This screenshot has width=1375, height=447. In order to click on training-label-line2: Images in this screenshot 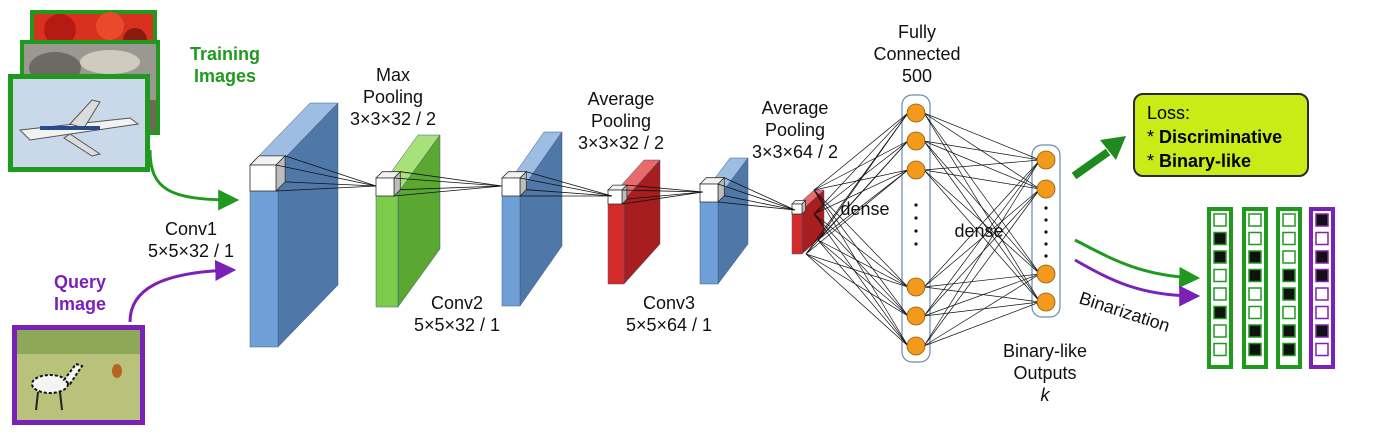, I will do `click(225, 76)`.